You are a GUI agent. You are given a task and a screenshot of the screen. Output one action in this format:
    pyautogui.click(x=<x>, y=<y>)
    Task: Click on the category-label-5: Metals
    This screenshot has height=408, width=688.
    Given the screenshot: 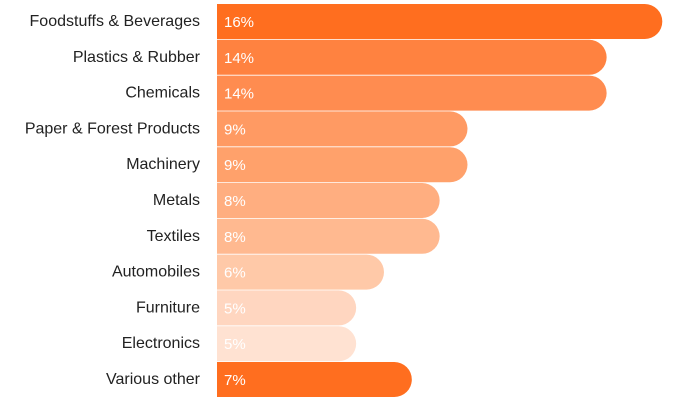 What is the action you would take?
    pyautogui.click(x=176, y=200)
    